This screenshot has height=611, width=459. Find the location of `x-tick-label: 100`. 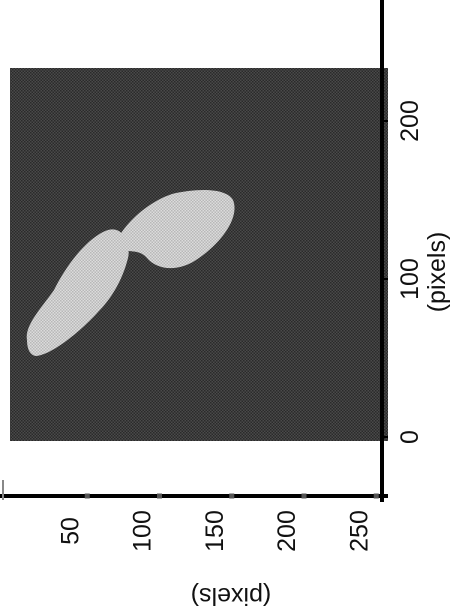

x-tick-label: 100 is located at coordinates (410, 279).